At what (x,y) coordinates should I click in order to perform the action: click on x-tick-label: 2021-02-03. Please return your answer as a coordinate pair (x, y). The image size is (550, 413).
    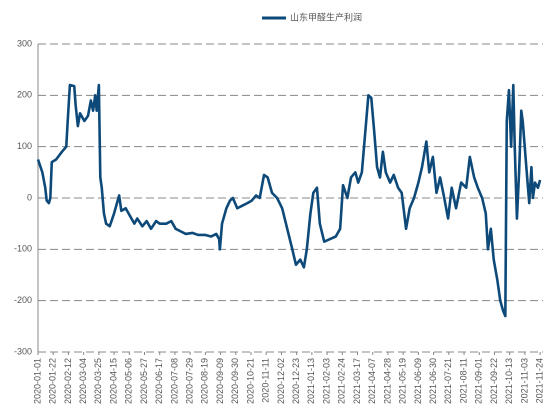
    Looking at the image, I should click on (326, 381).